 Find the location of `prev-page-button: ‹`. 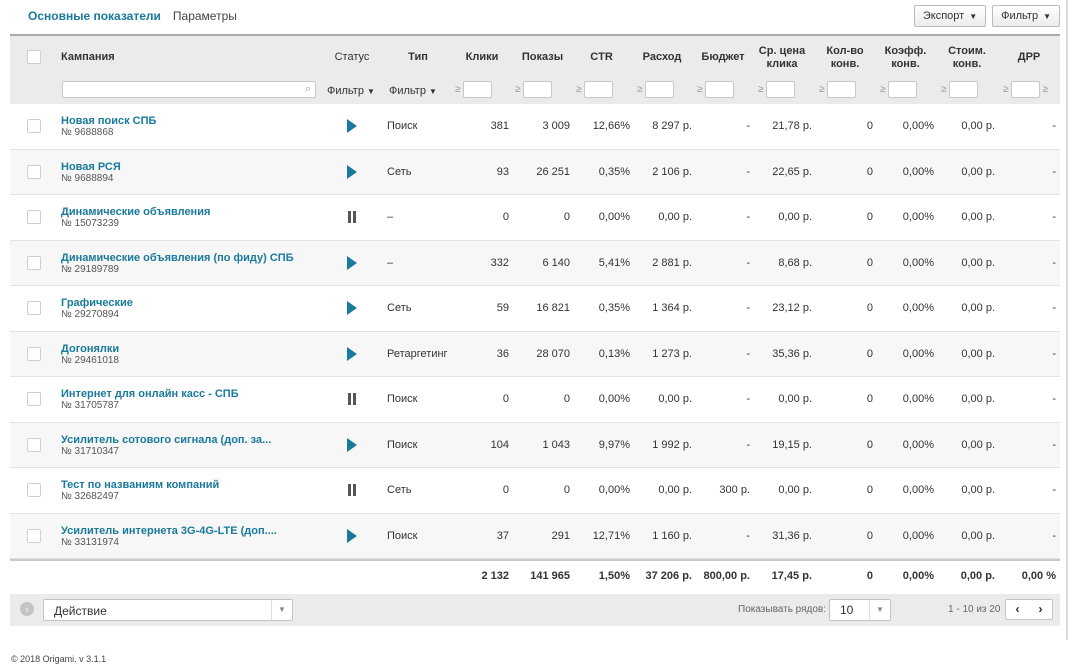

prev-page-button: ‹ is located at coordinates (1017, 609).